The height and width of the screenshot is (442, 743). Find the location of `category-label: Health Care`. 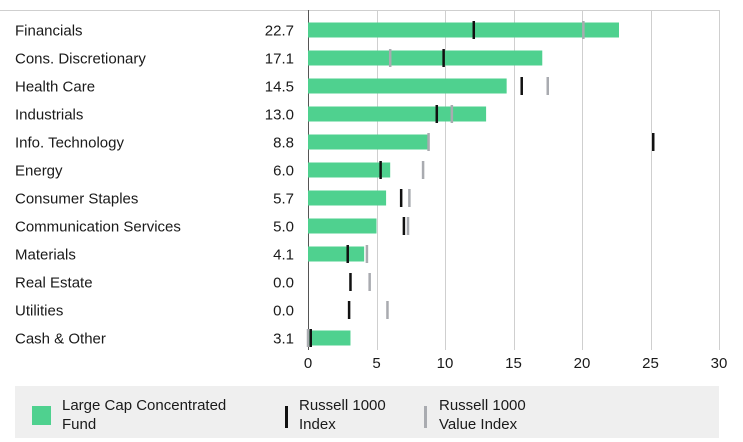

category-label: Health Care is located at coordinates (55, 87).